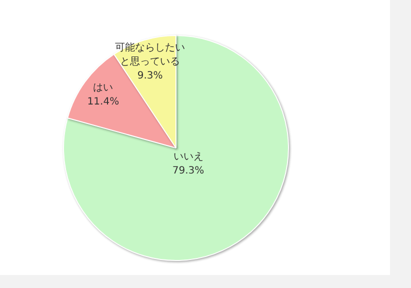  I want to click on slice-label: はい, so click(103, 88).